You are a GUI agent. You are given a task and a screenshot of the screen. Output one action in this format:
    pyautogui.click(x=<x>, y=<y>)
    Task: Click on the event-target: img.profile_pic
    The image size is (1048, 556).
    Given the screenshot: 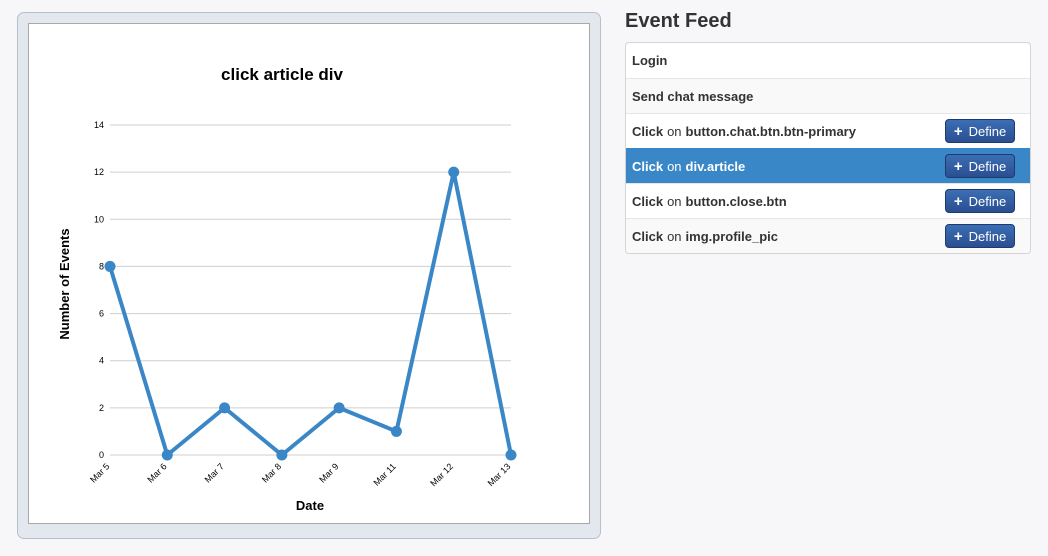 What is the action you would take?
    pyautogui.click(x=732, y=236)
    